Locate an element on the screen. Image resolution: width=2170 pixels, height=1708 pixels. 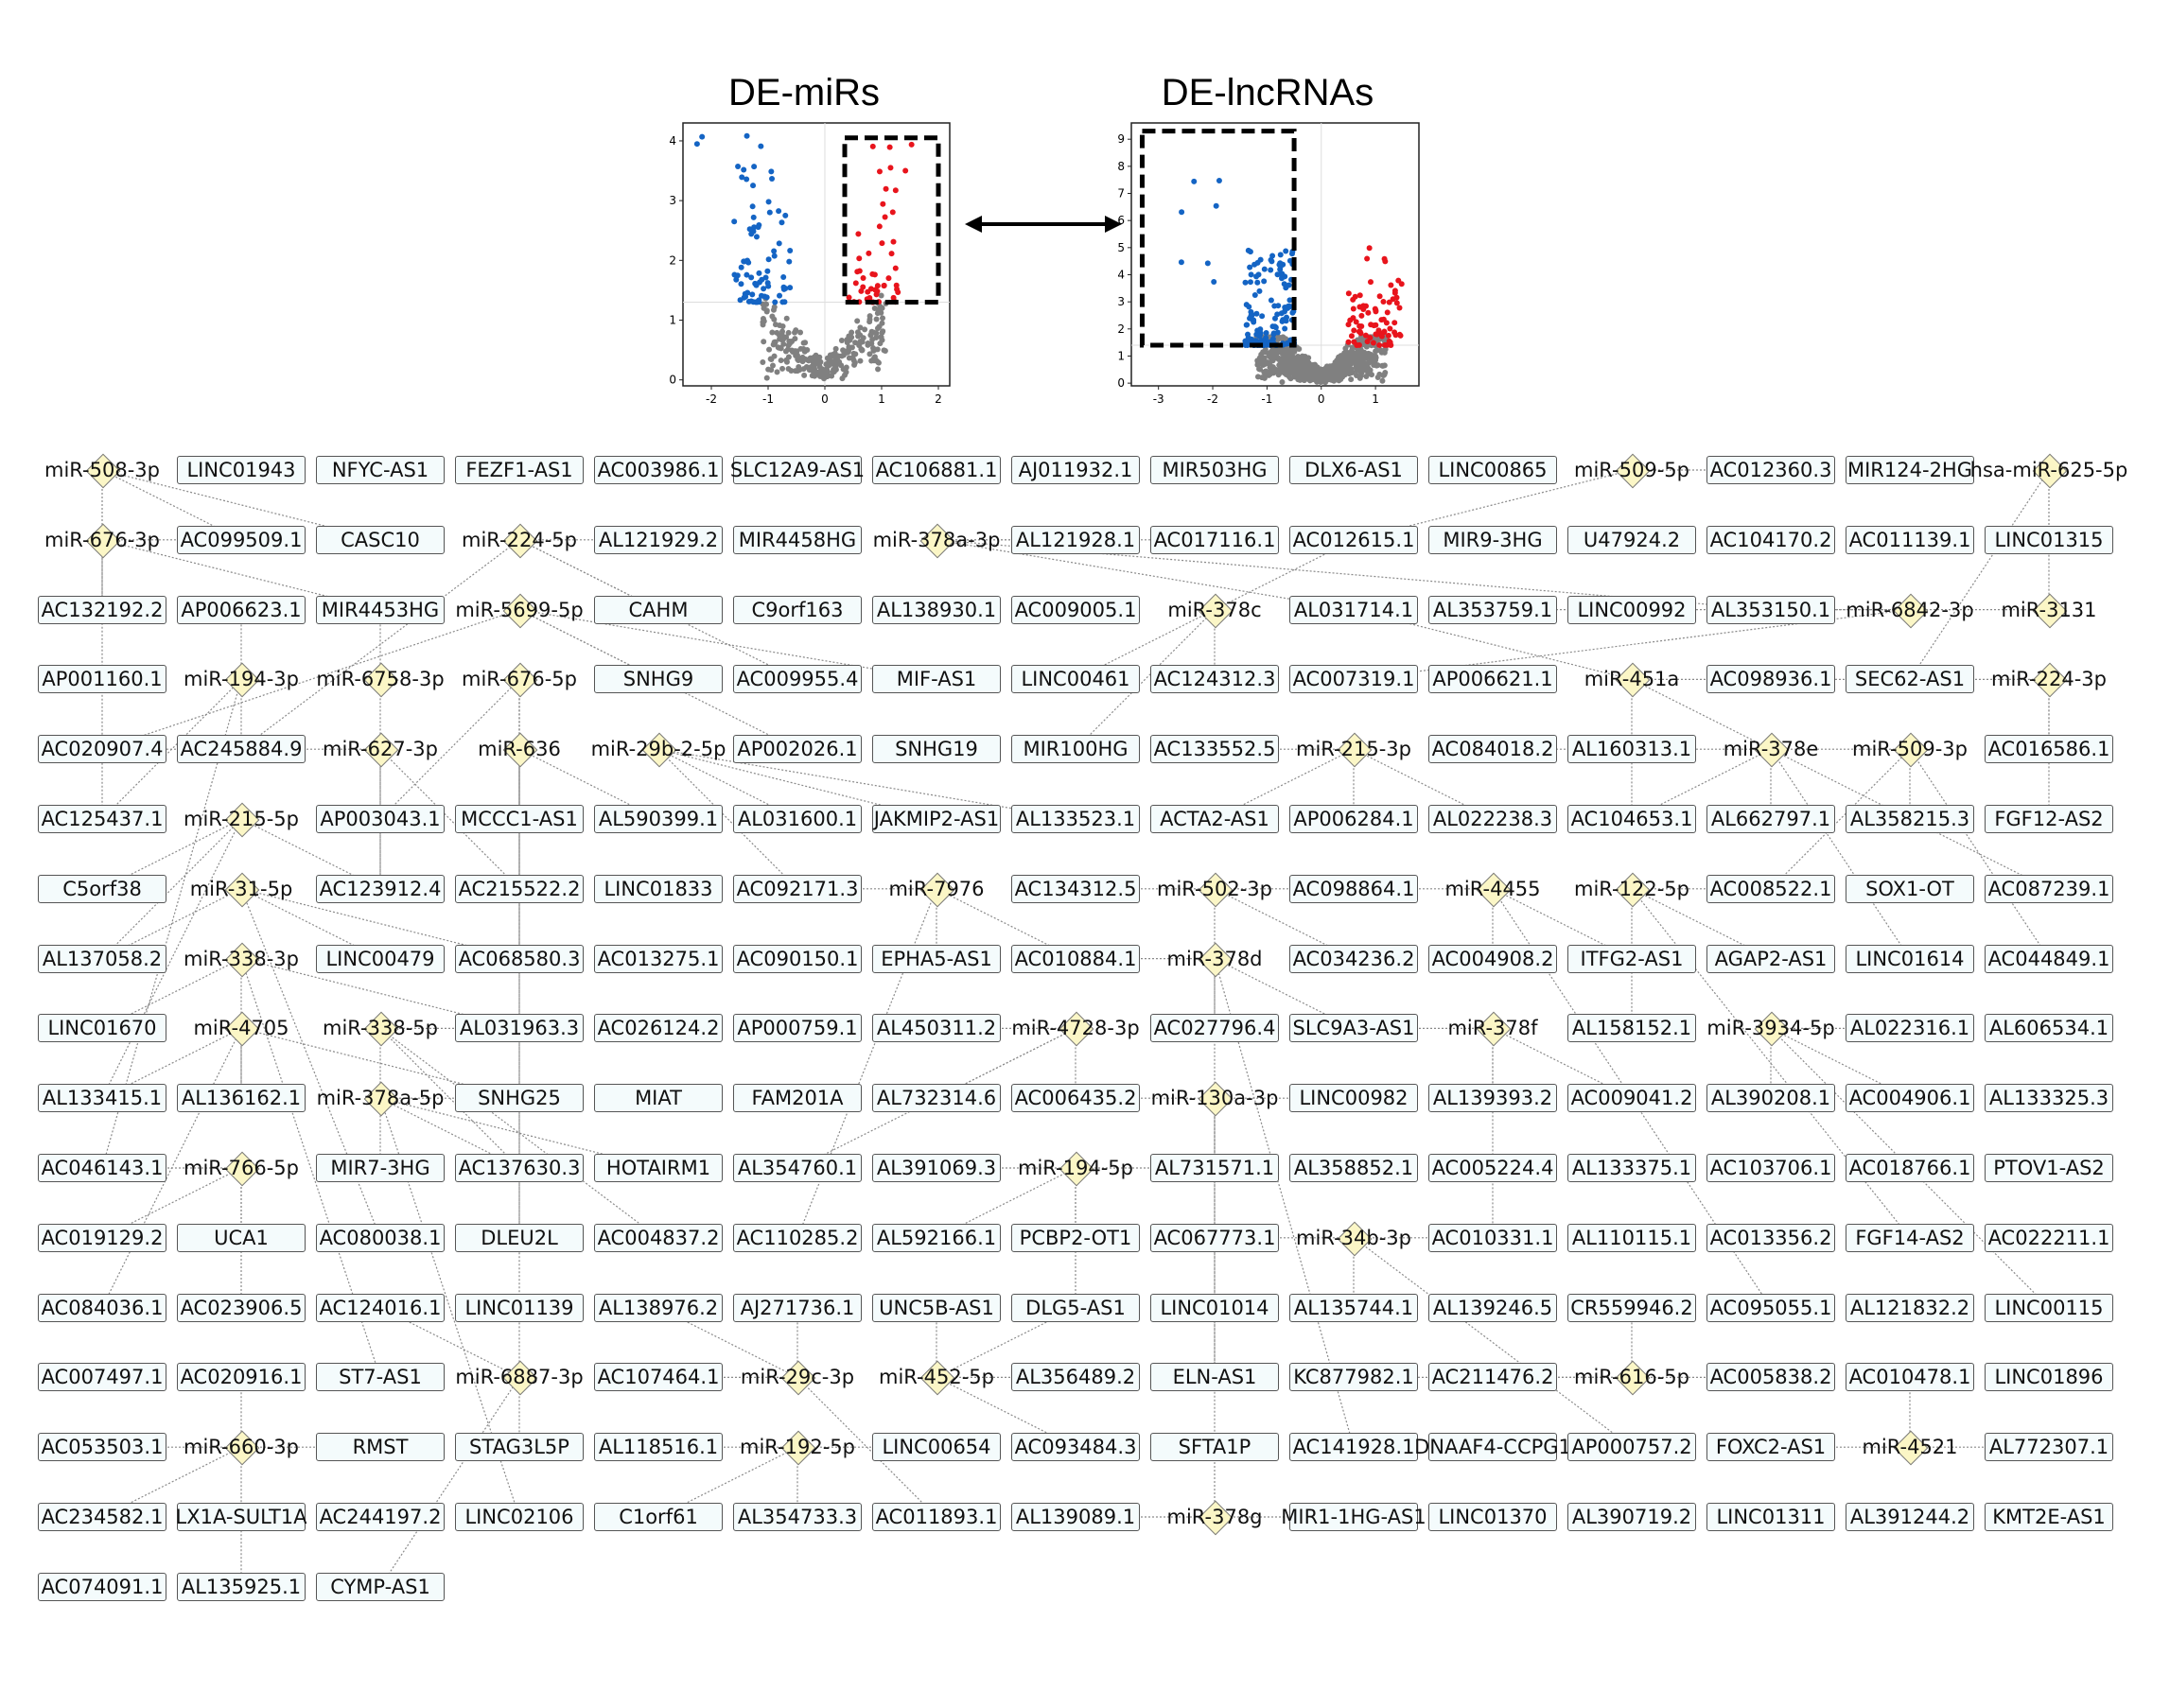
lncrna-node-ac098864-1: AC098864.1 is located at coordinates (1353, 888).